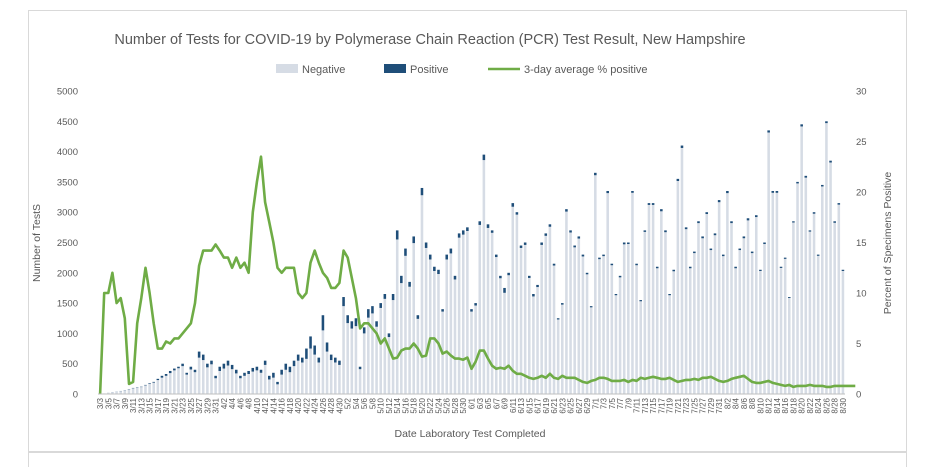 This screenshot has height=467, width=935. What do you see at coordinates (861, 294) in the screenshot?
I see `y2-tick-label: 10` at bounding box center [861, 294].